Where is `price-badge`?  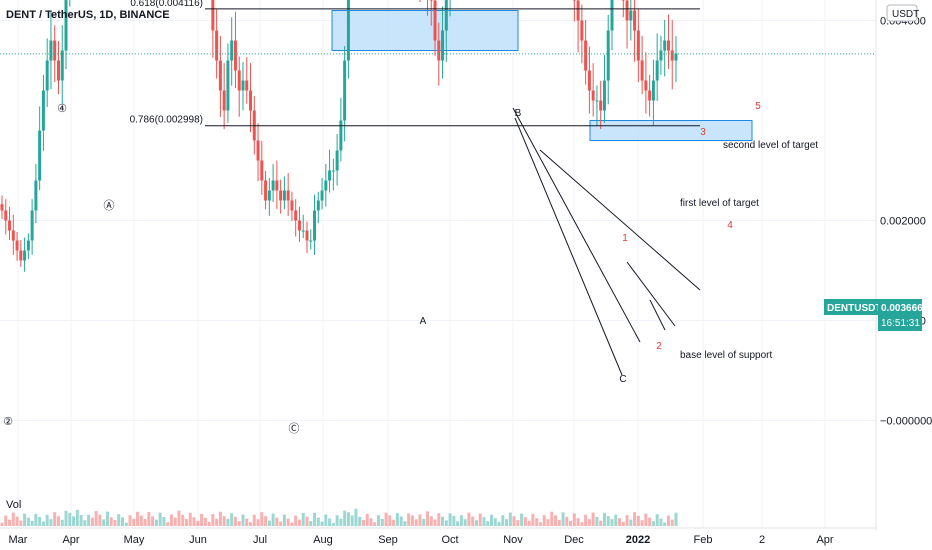
price-badge is located at coordinates (900, 315).